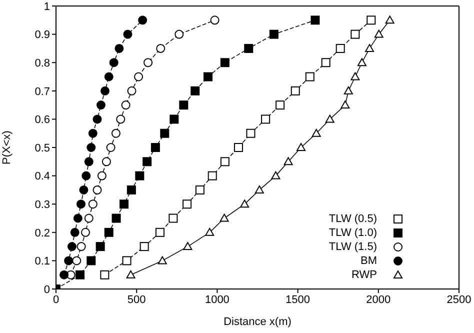  Describe the element at coordinates (42, 35) in the screenshot. I see `y-tick-label: 0.9` at that location.